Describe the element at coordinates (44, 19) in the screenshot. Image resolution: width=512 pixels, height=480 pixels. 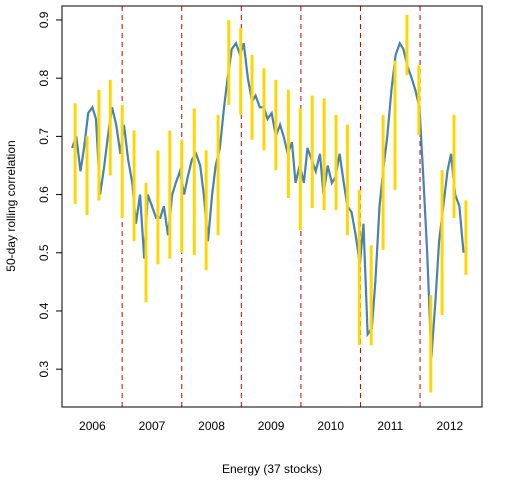
I see `y-tick-label: 0.9` at that location.